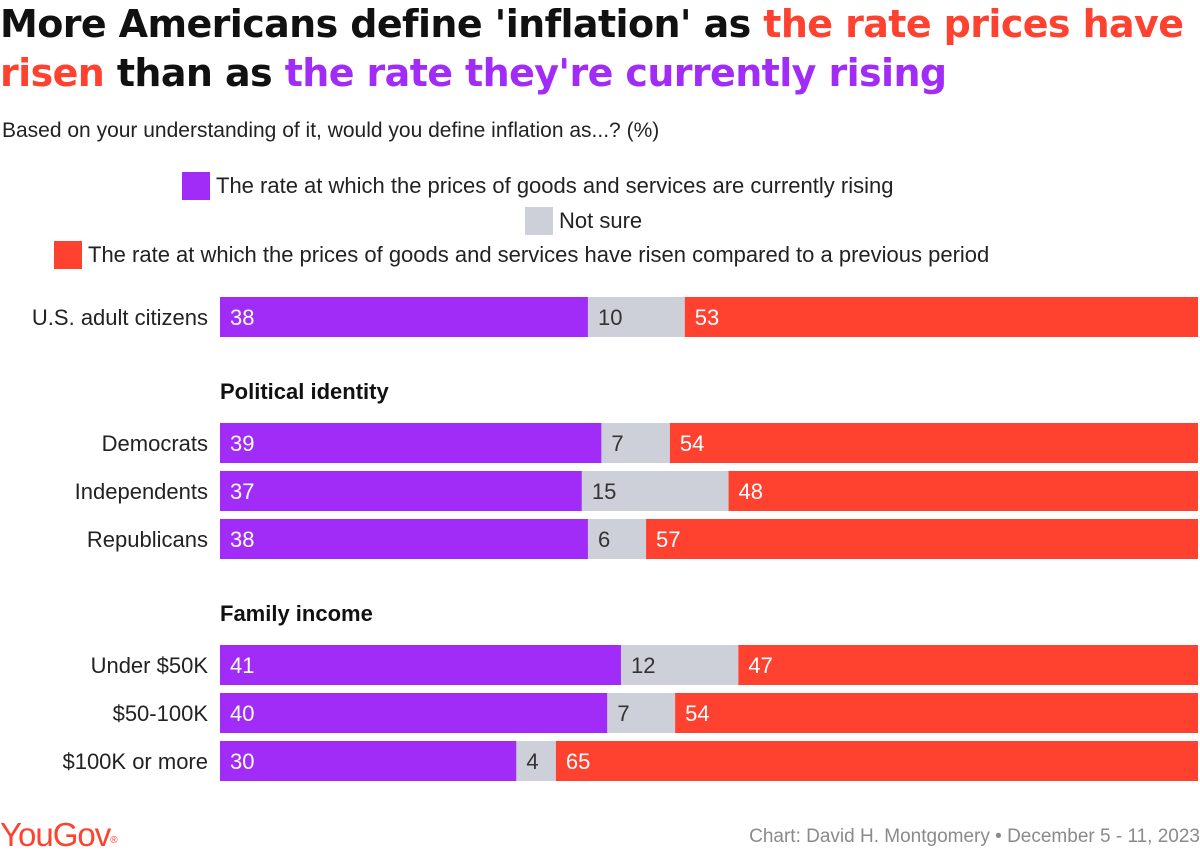 This screenshot has width=1200, height=856. I want to click on bar-segment-u-s-adult-citizens-currently-rising, so click(404, 317).